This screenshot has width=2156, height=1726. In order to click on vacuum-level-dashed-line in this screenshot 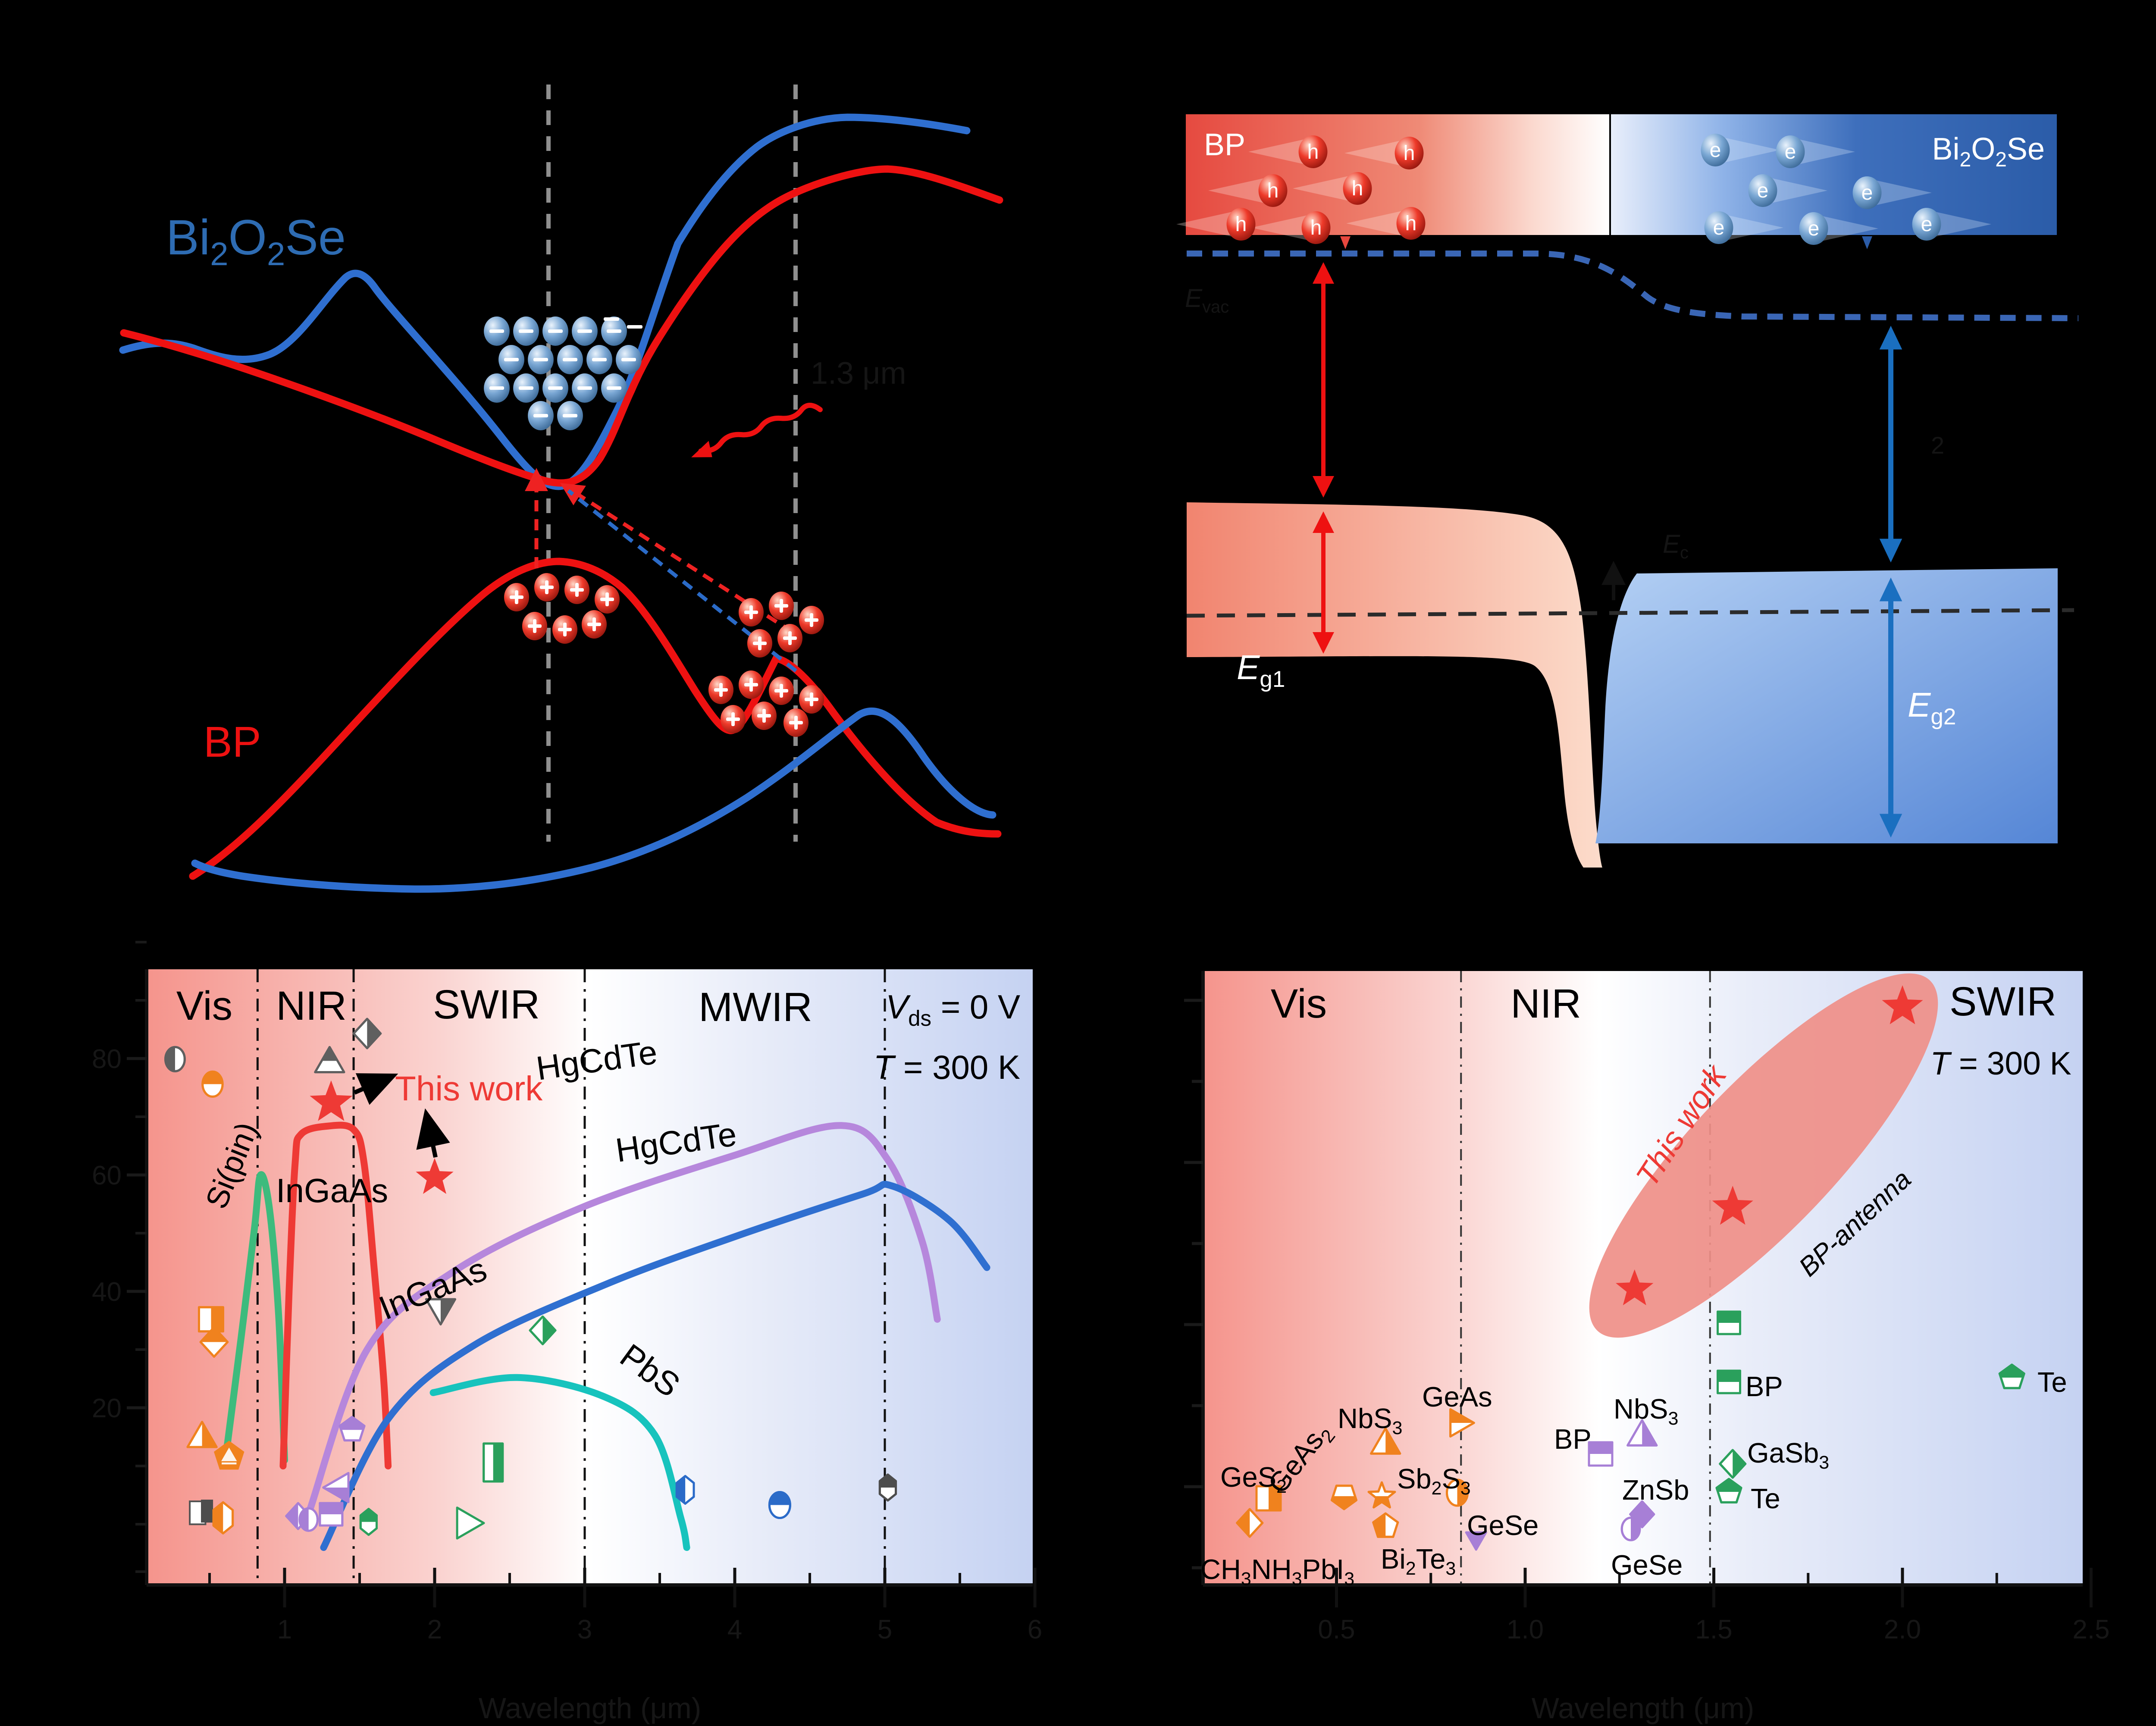, I will do `click(1633, 286)`.